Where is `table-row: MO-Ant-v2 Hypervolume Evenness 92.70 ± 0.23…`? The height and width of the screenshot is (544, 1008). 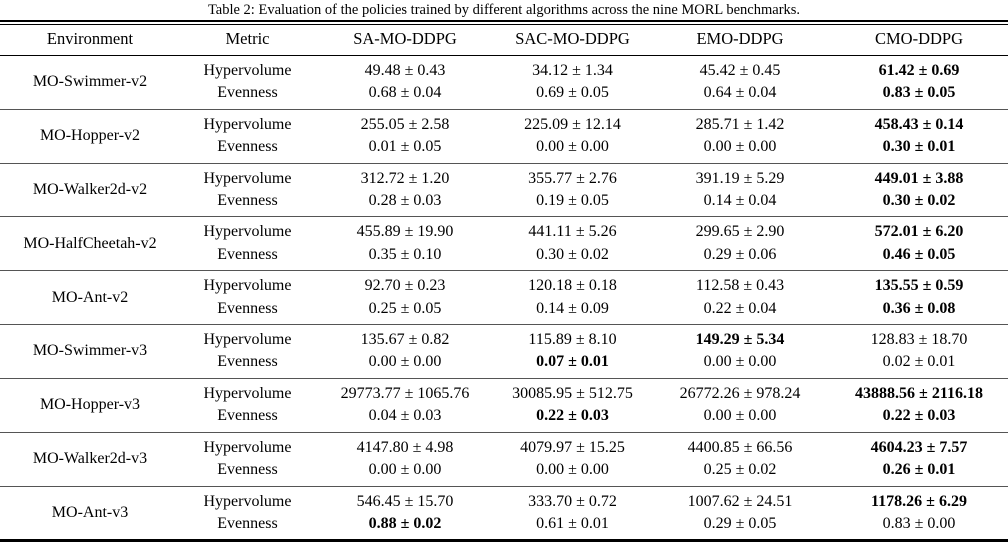 table-row: MO-Ant-v2 Hypervolume Evenness 92.70 ± 0.23… is located at coordinates (504, 298).